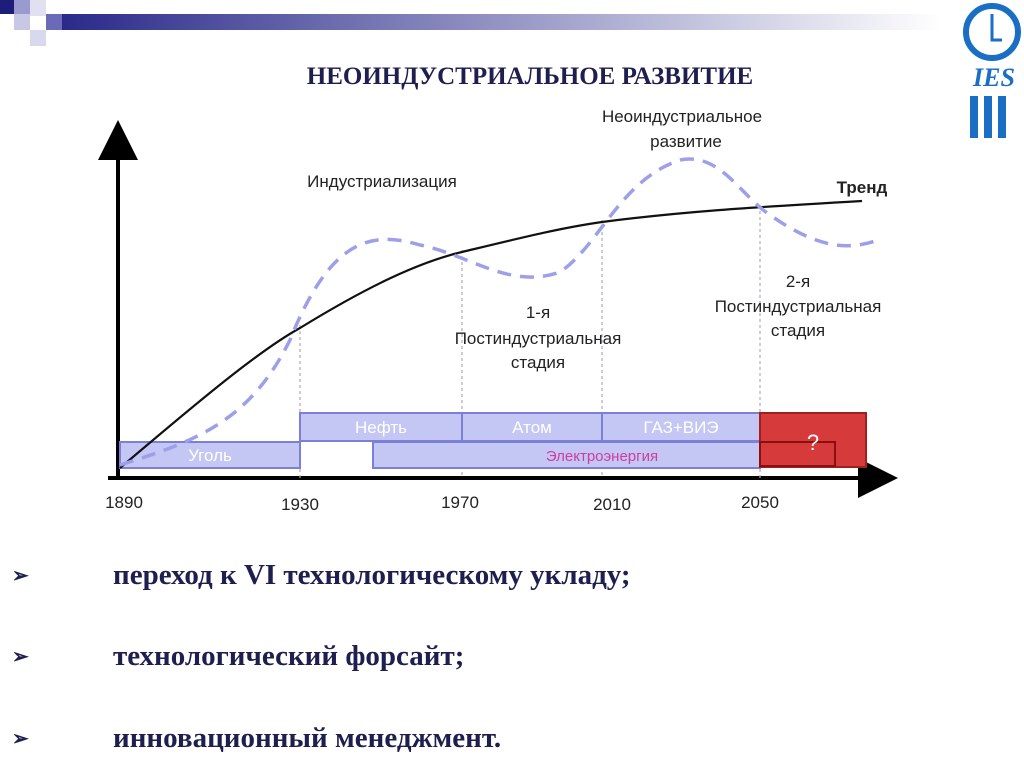 This screenshot has width=1024, height=768. Describe the element at coordinates (538, 312) in the screenshot. I see `stage-label: 1-я` at that location.